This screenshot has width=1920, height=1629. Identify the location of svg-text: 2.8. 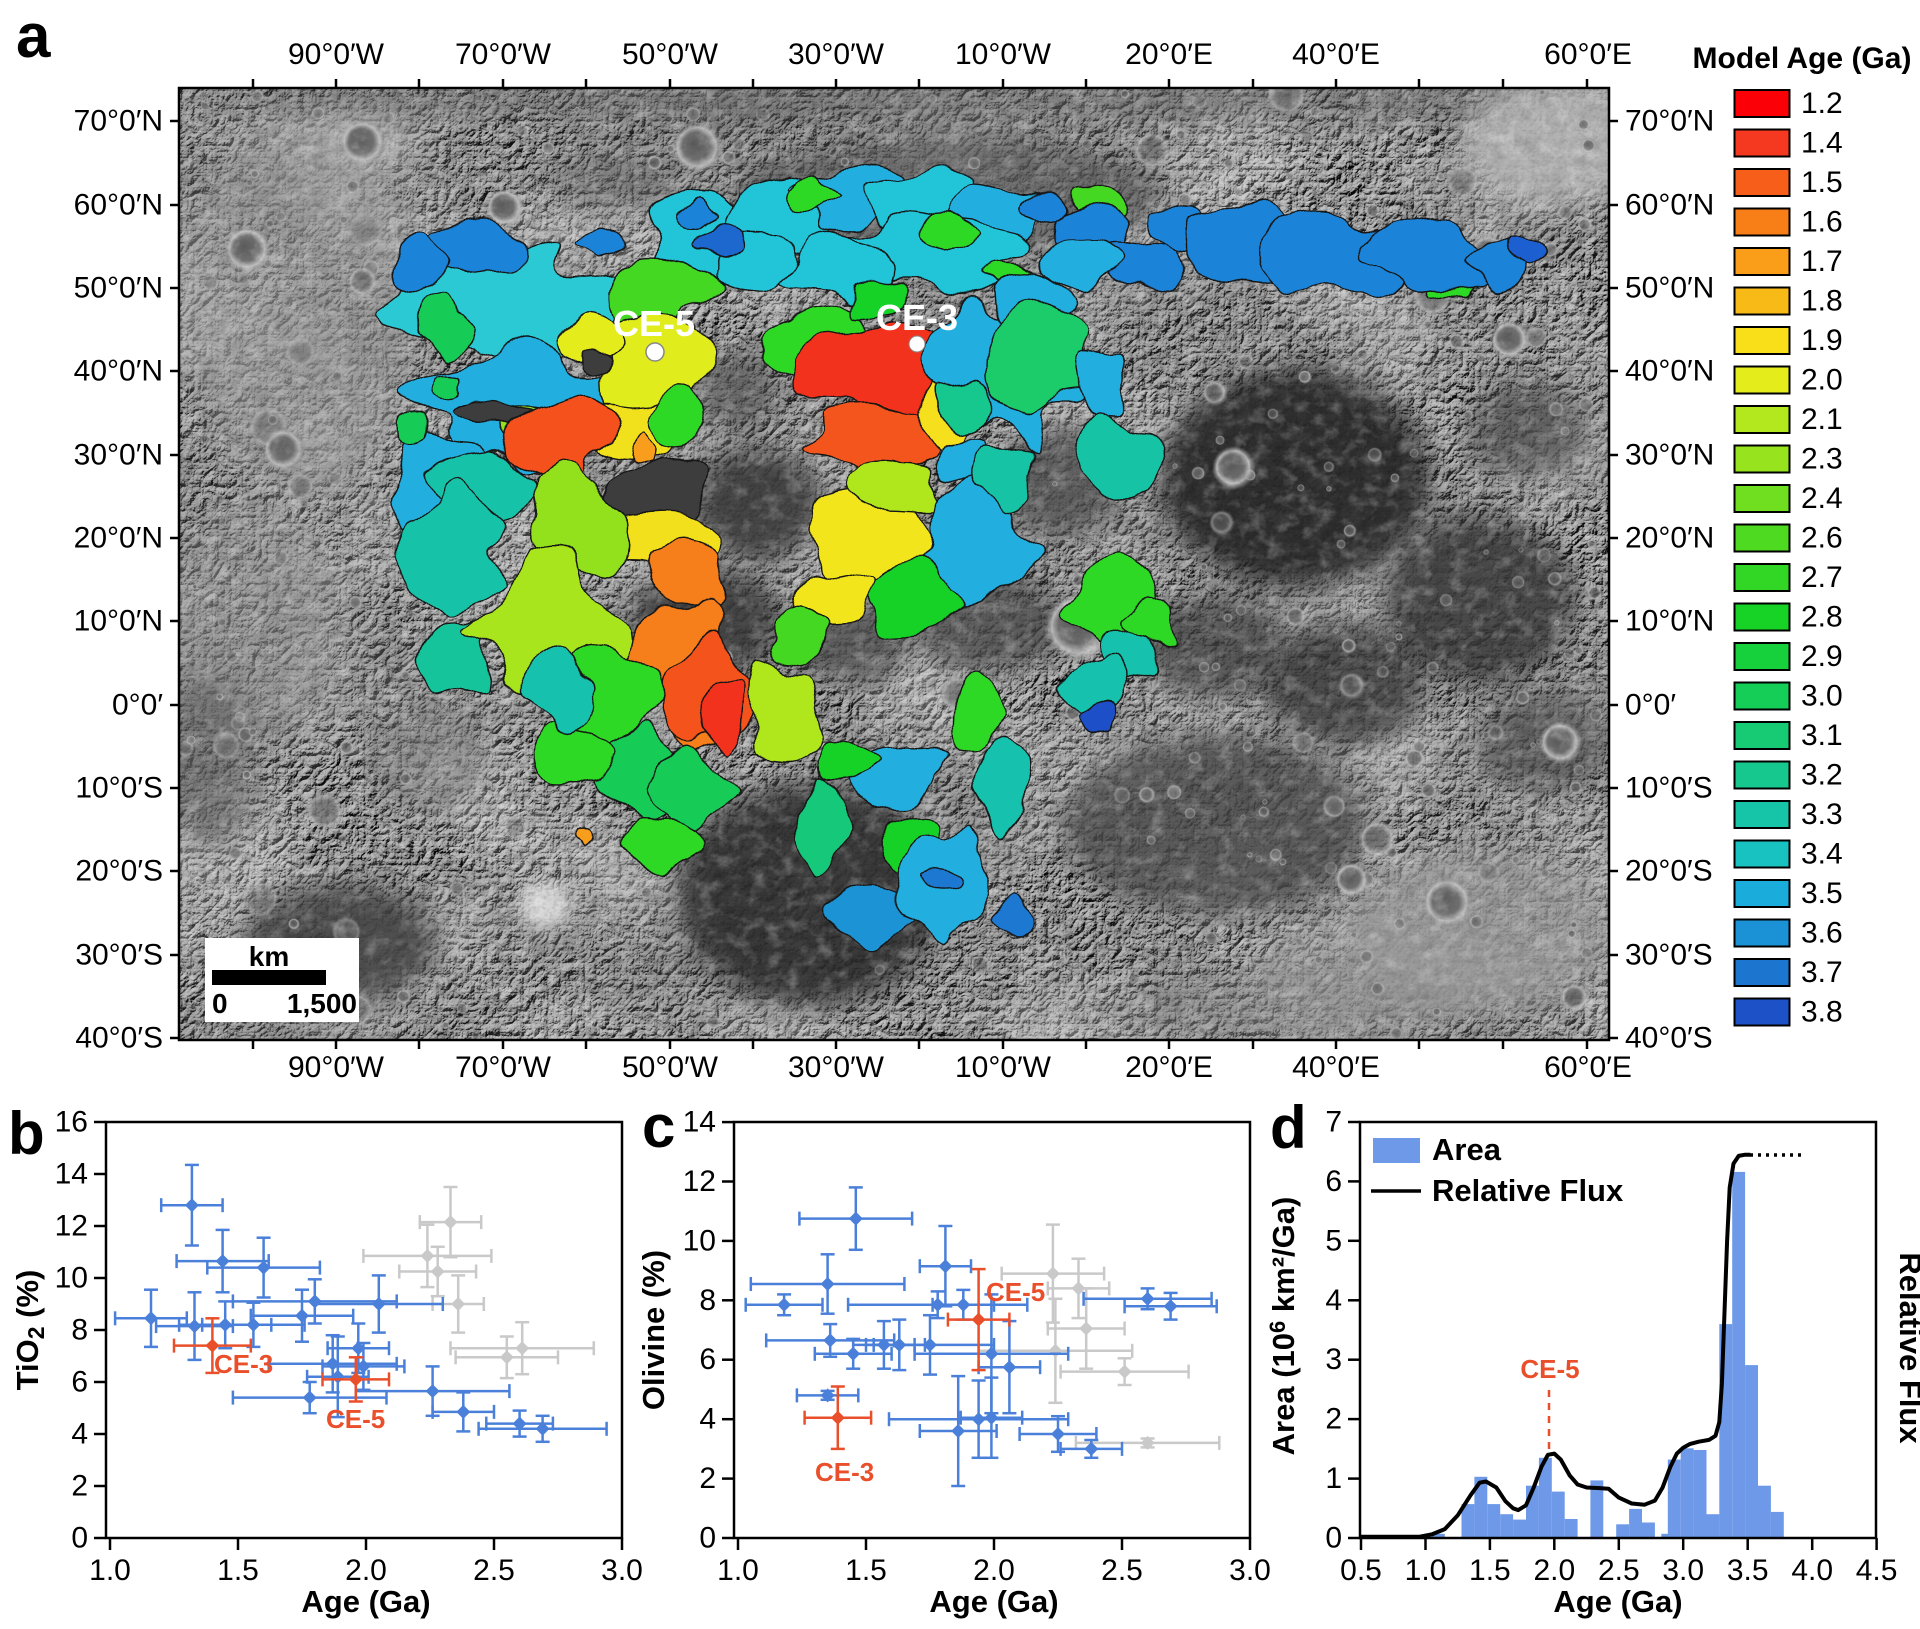
(1822, 617).